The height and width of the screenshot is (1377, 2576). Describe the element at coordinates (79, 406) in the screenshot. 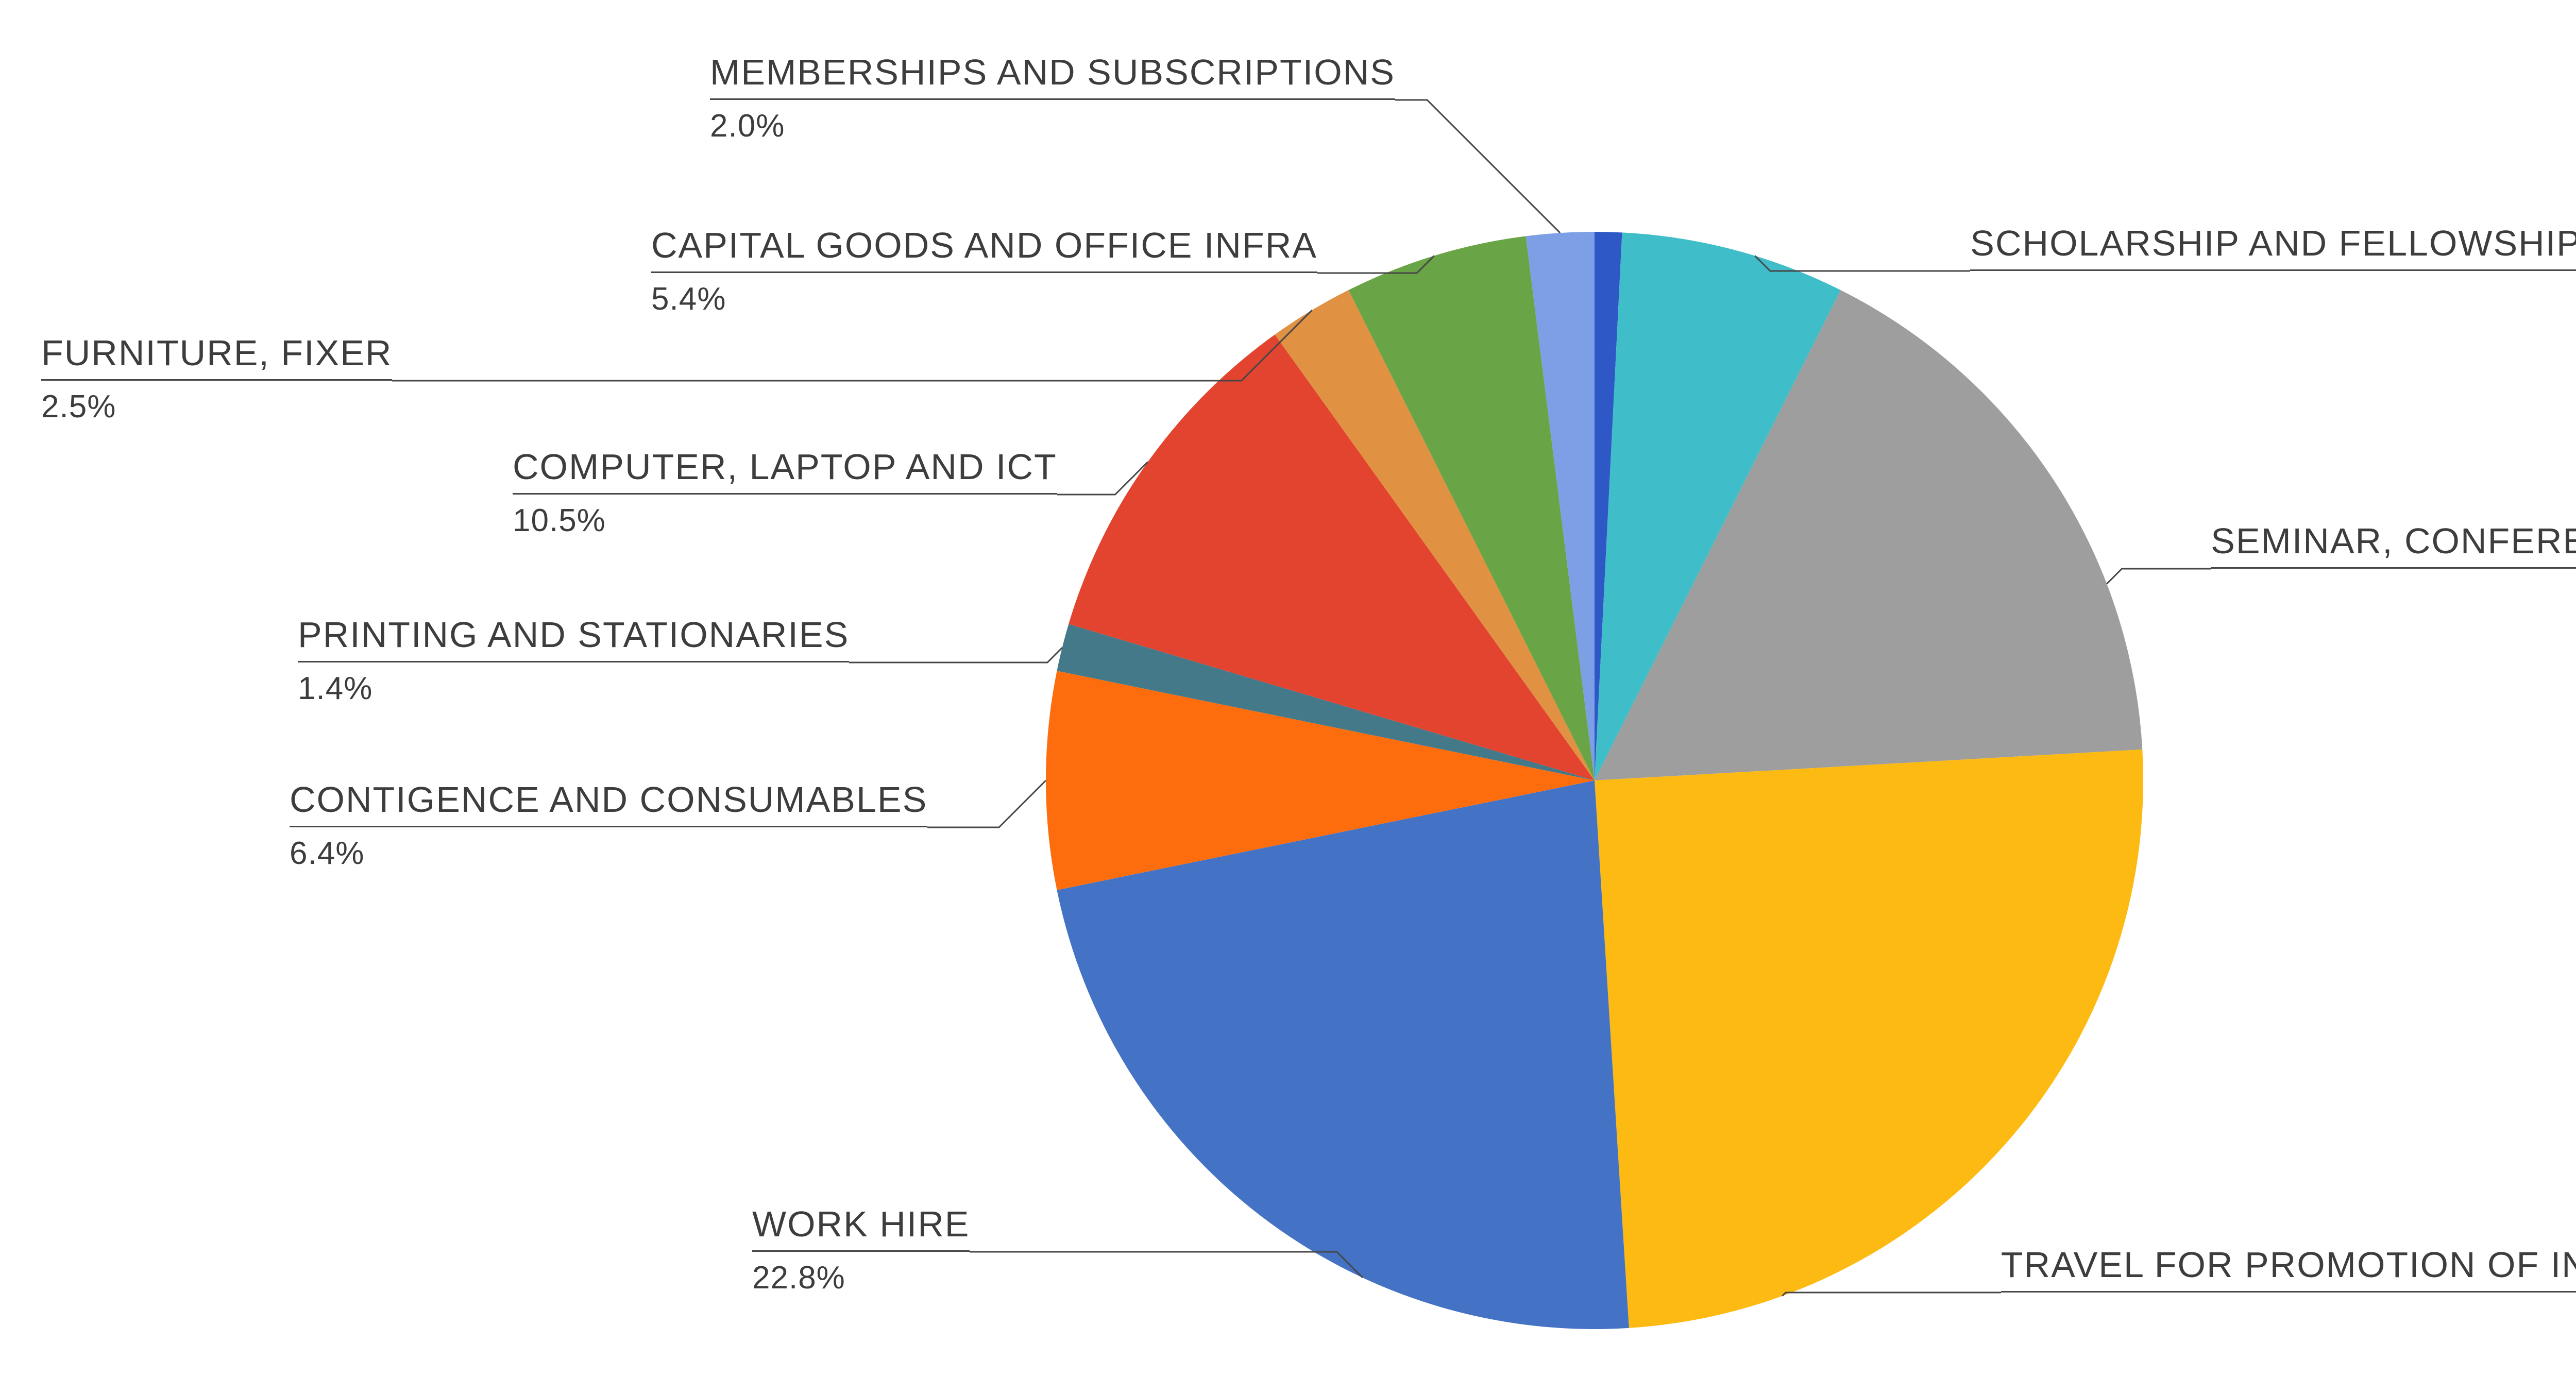

I see `slice-percent: 2.5%` at that location.